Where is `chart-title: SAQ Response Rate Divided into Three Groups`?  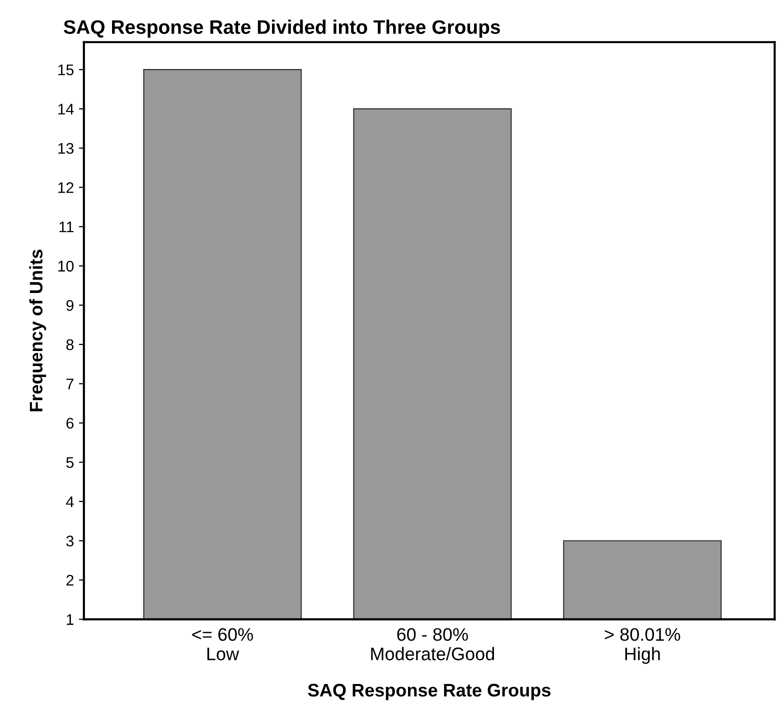
chart-title: SAQ Response Rate Divided into Three Groups is located at coordinates (282, 29).